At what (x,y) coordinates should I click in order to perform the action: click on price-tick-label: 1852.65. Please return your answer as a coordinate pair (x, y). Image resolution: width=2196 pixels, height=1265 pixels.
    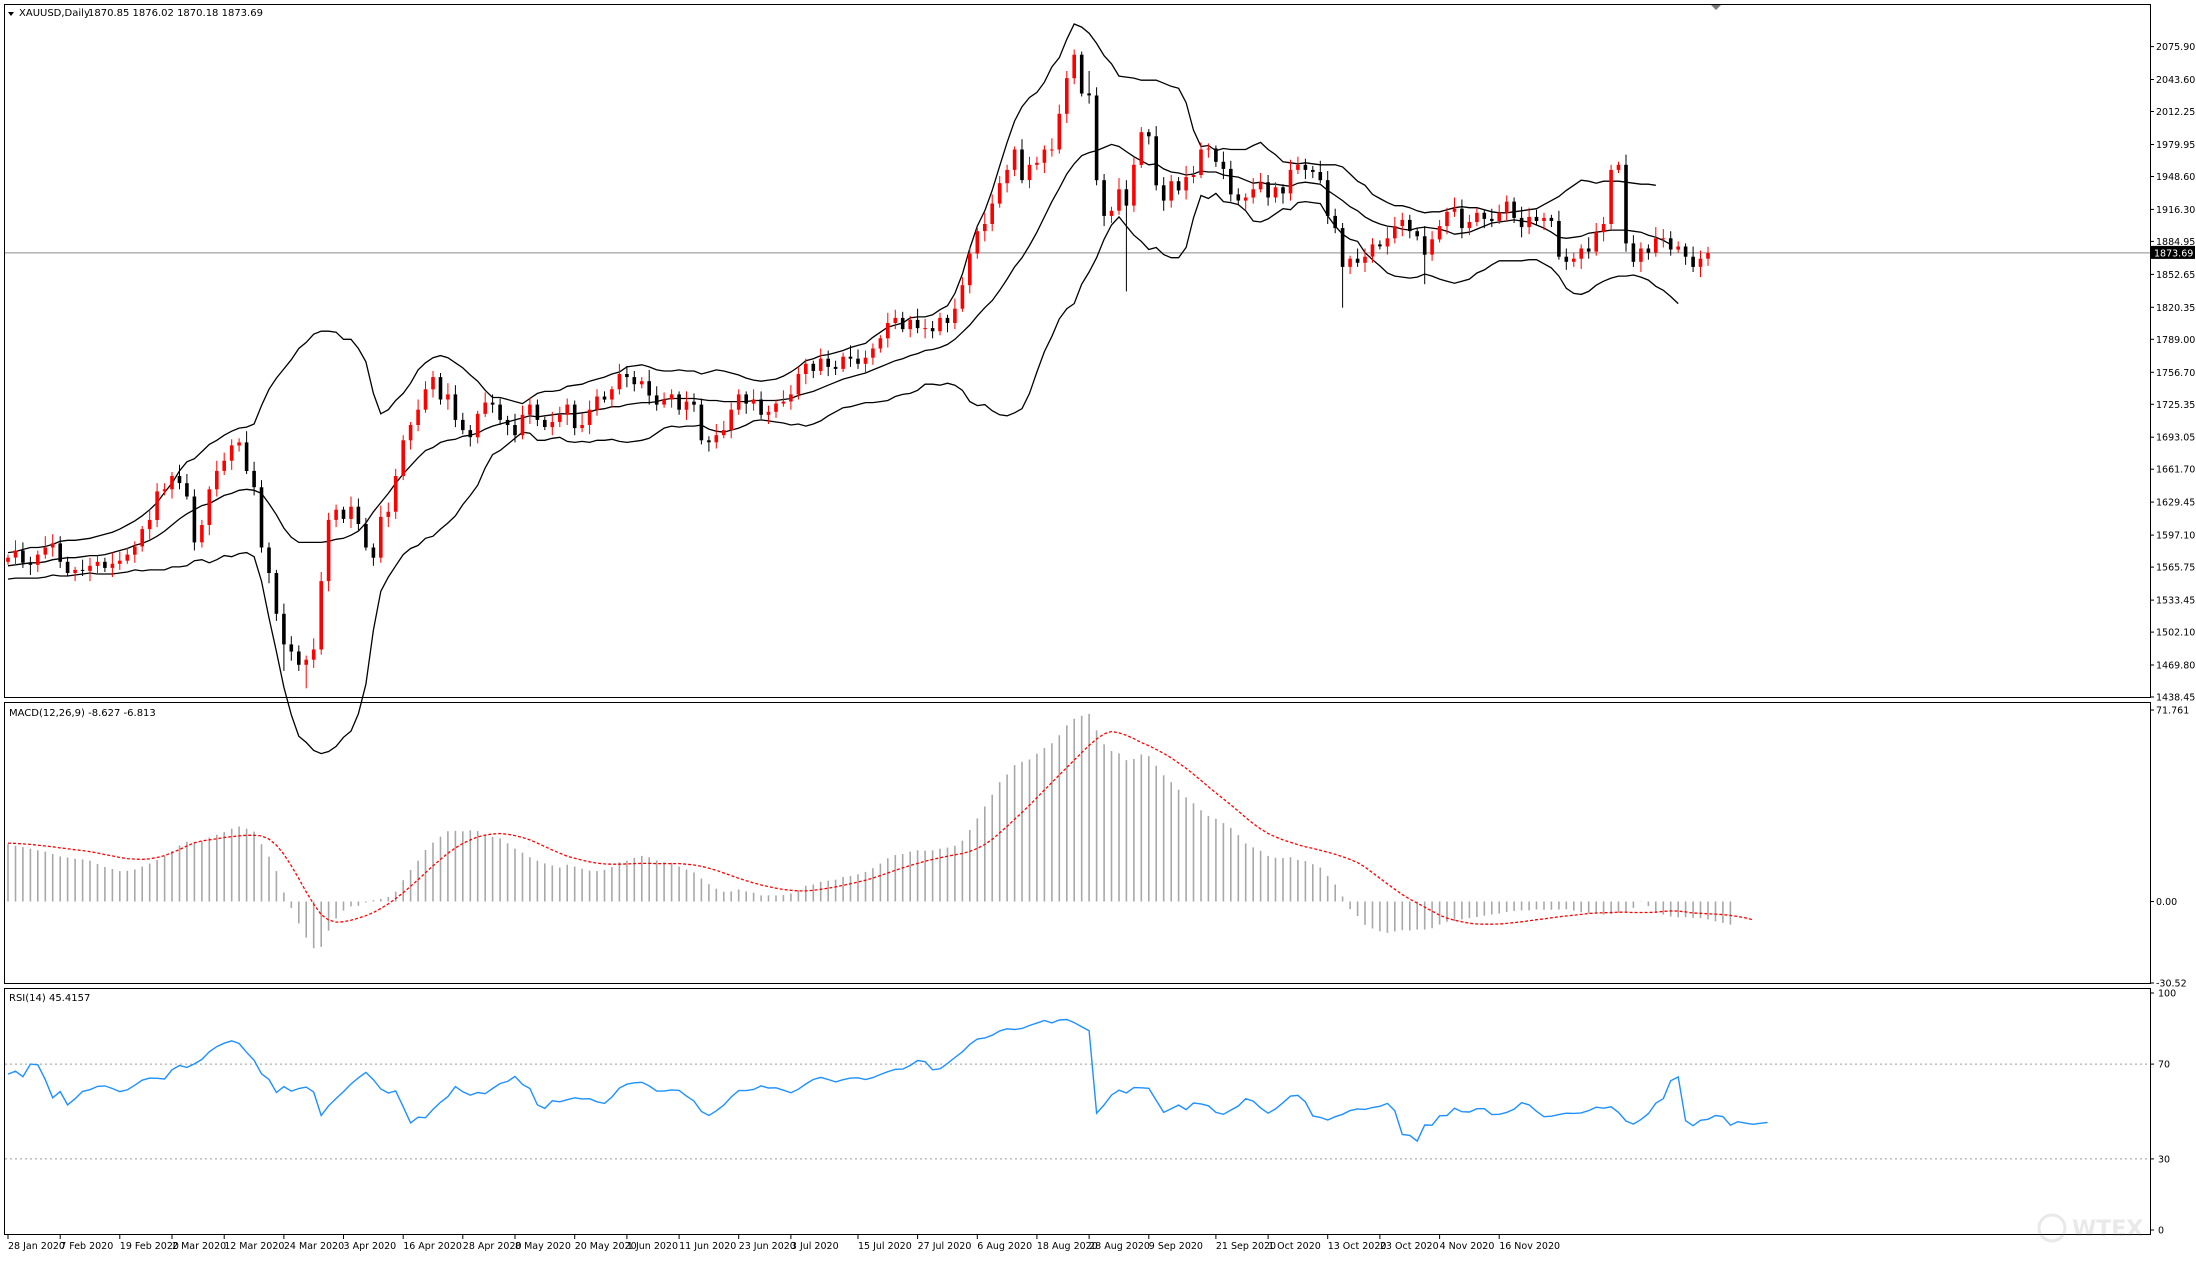
    Looking at the image, I should click on (2175, 275).